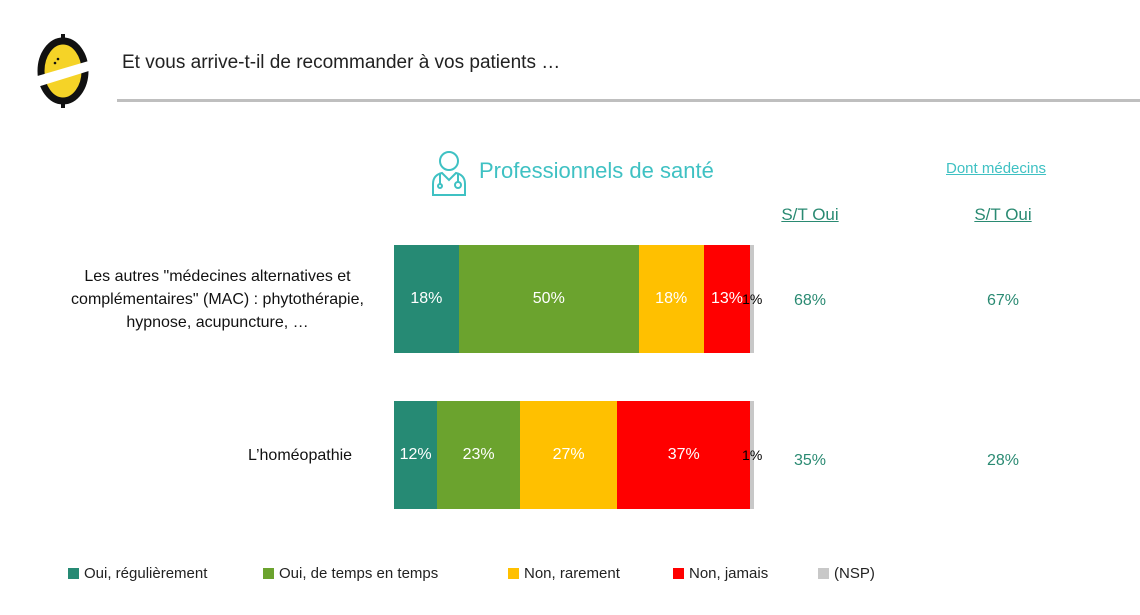 The height and width of the screenshot is (615, 1140). I want to click on data-label: 50%, so click(548, 298).